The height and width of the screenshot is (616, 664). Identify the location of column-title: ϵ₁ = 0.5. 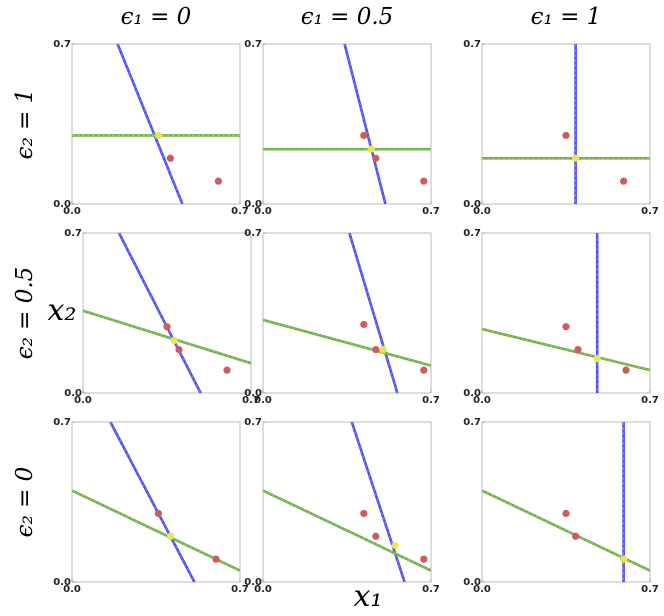
(347, 17).